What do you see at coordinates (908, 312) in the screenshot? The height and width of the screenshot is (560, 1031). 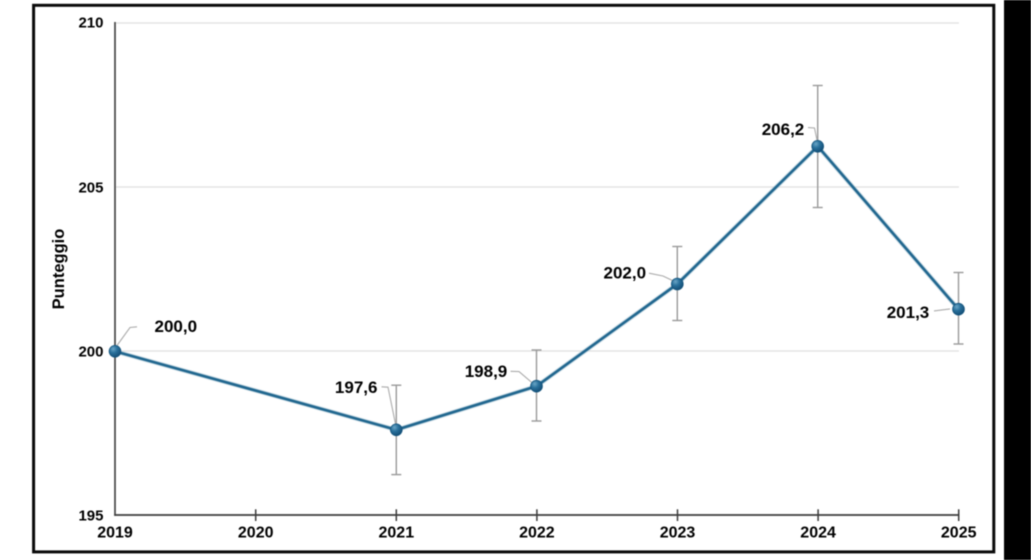 I see `svg-text: 201,3` at bounding box center [908, 312].